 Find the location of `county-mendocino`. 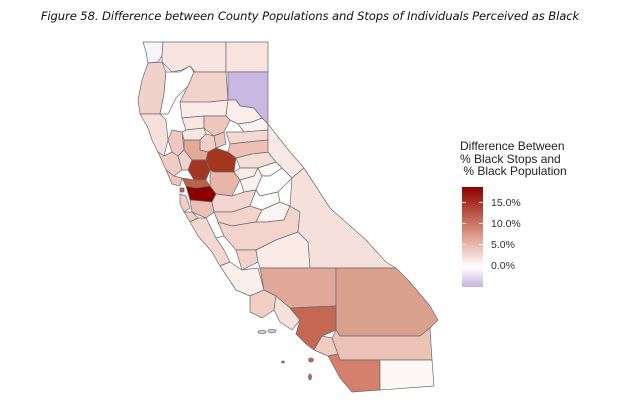

county-mendocino is located at coordinates (154, 135).